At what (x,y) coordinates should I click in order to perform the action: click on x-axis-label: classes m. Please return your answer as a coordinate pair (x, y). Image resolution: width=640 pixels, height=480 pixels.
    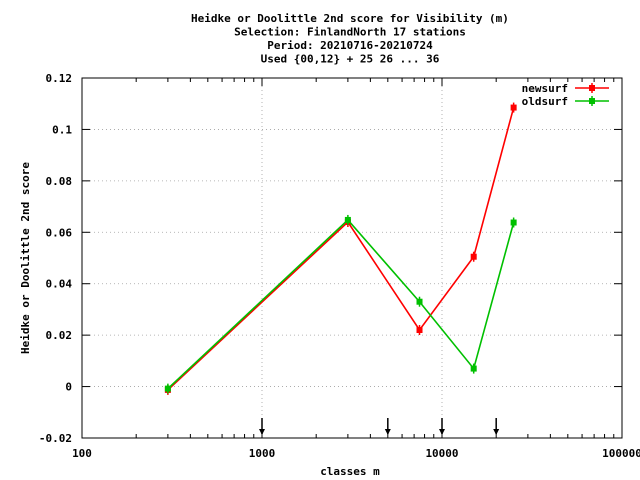
    Looking at the image, I should click on (350, 471).